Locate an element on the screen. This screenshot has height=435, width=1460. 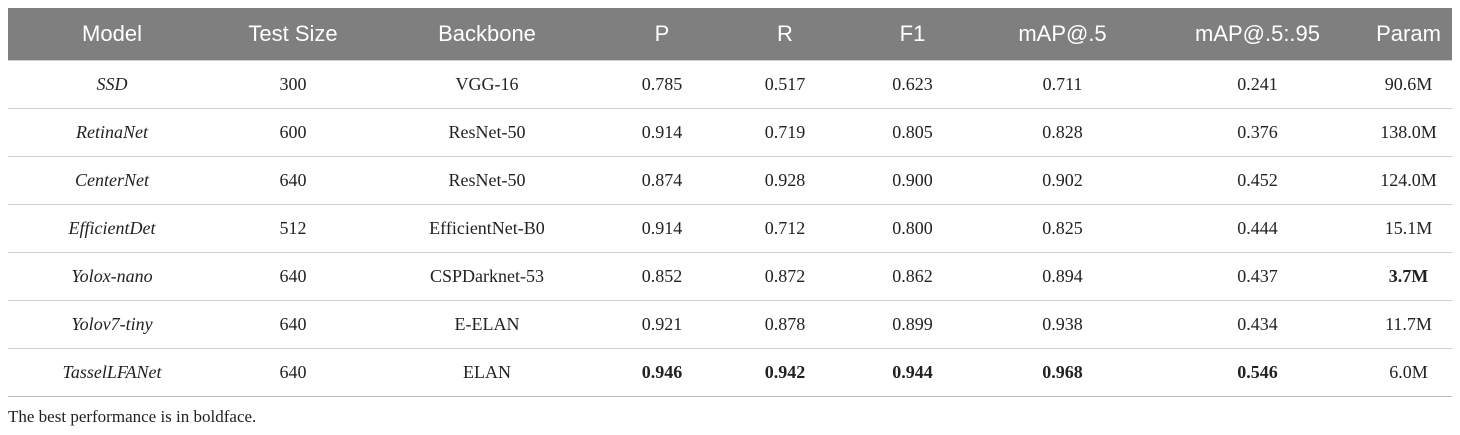
table-cell: 0.928 is located at coordinates (785, 180).